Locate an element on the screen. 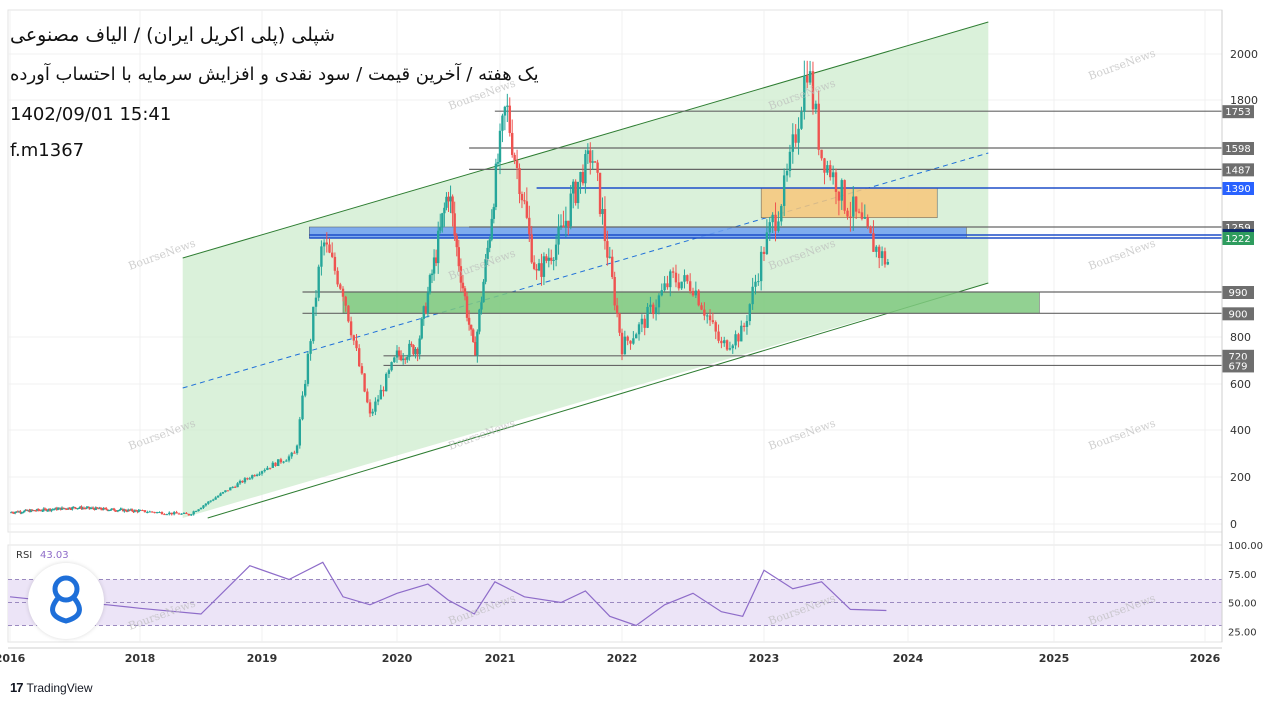  x-tick-label: 2026 is located at coordinates (1205, 658).